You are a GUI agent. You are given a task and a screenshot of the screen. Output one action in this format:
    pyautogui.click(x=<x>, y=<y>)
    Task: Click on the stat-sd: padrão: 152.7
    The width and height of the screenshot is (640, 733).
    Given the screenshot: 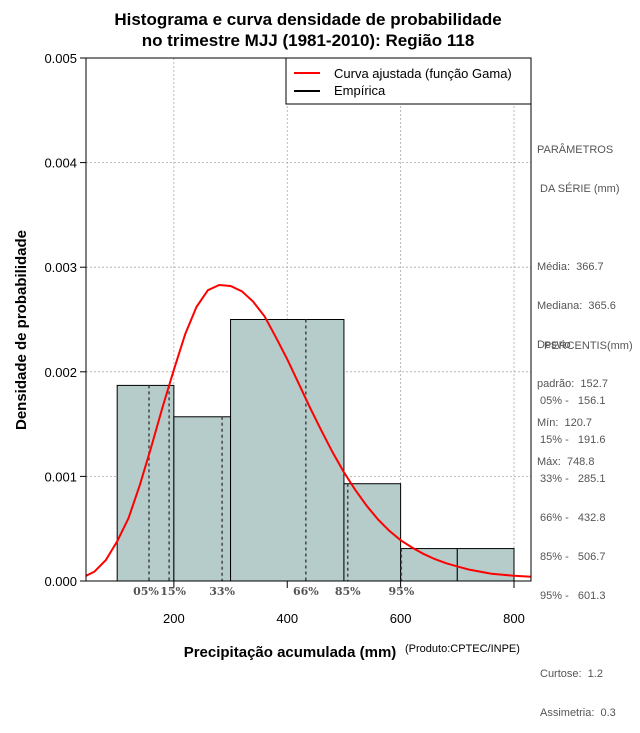 What is the action you would take?
    pyautogui.click(x=572, y=384)
    